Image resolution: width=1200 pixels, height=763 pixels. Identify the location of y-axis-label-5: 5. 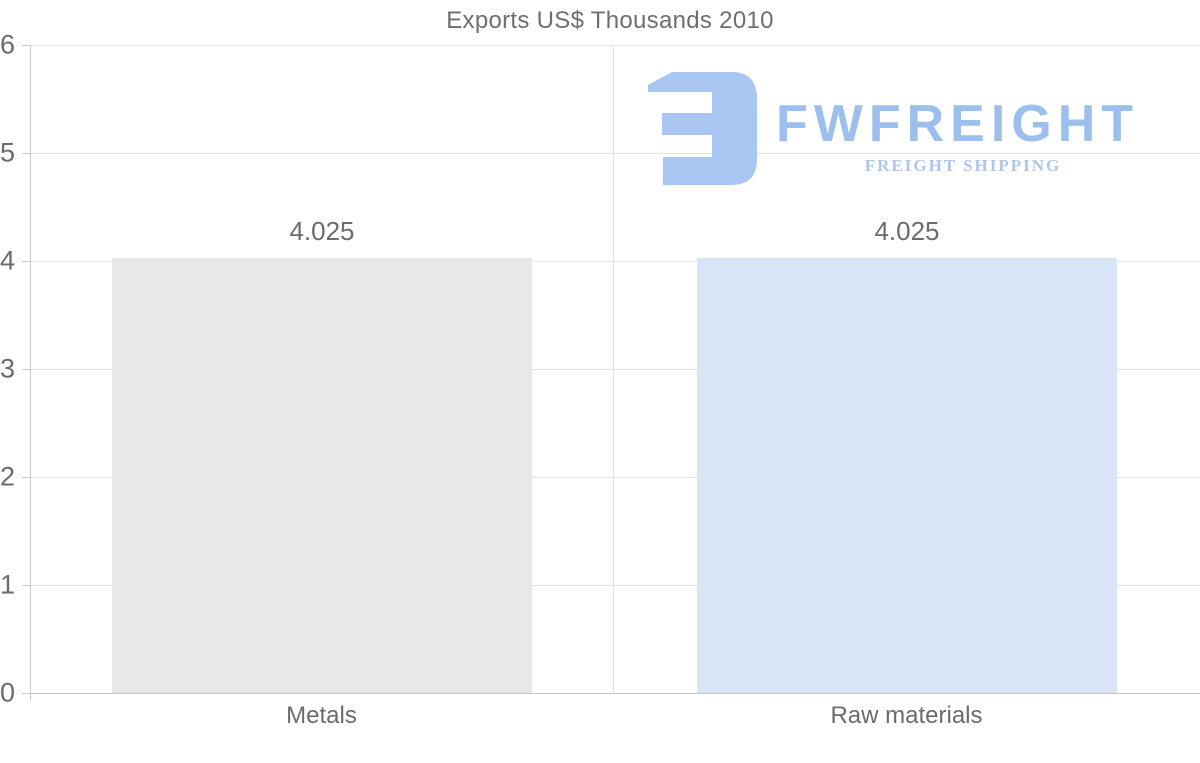
(8, 152).